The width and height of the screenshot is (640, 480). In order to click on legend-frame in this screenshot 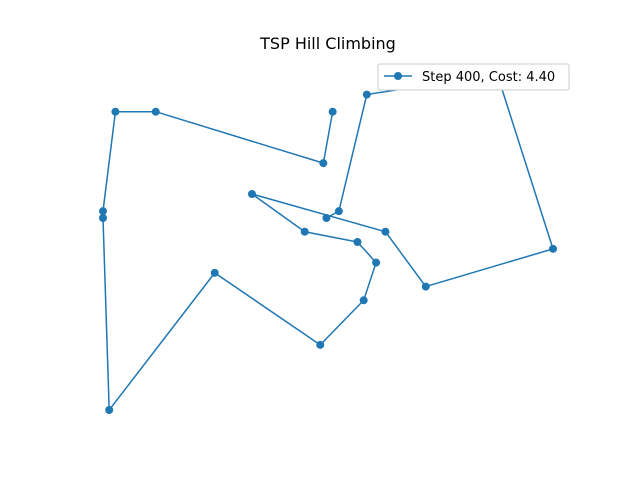, I will do `click(473, 77)`.